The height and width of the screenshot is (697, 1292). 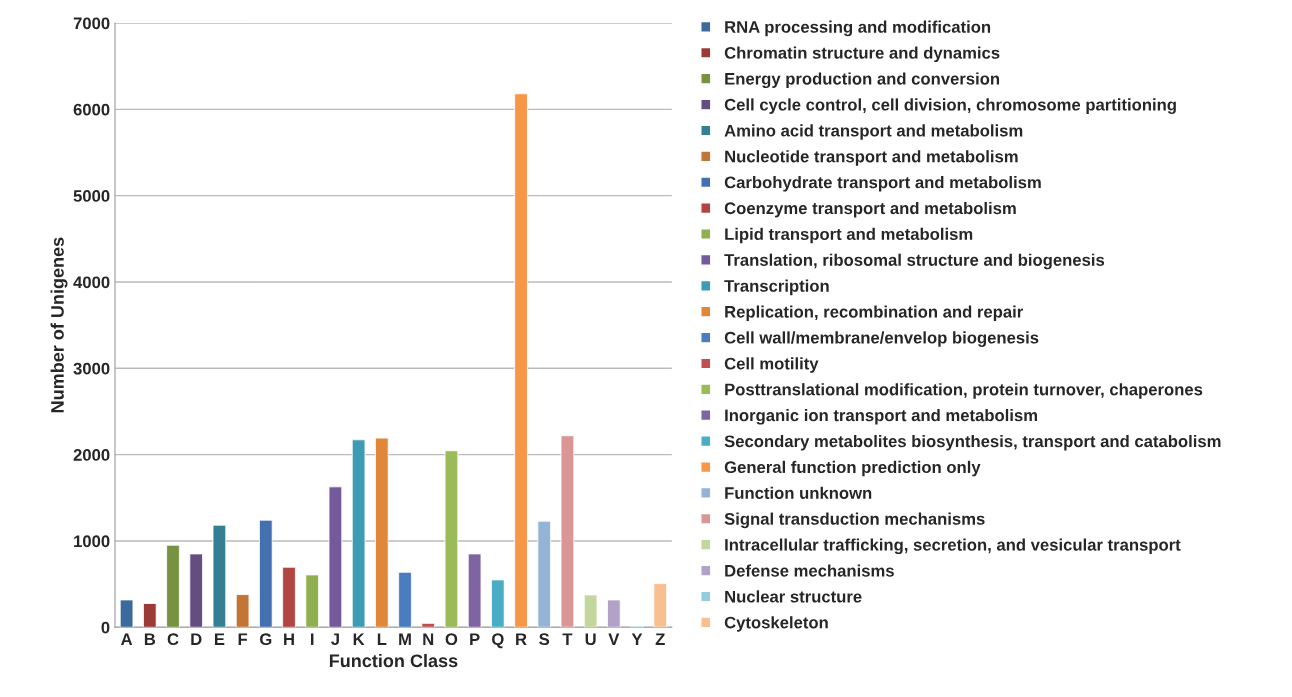 What do you see at coordinates (881, 339) in the screenshot?
I see `legend-label: Cell wall/membrane/envelop biogenesis` at bounding box center [881, 339].